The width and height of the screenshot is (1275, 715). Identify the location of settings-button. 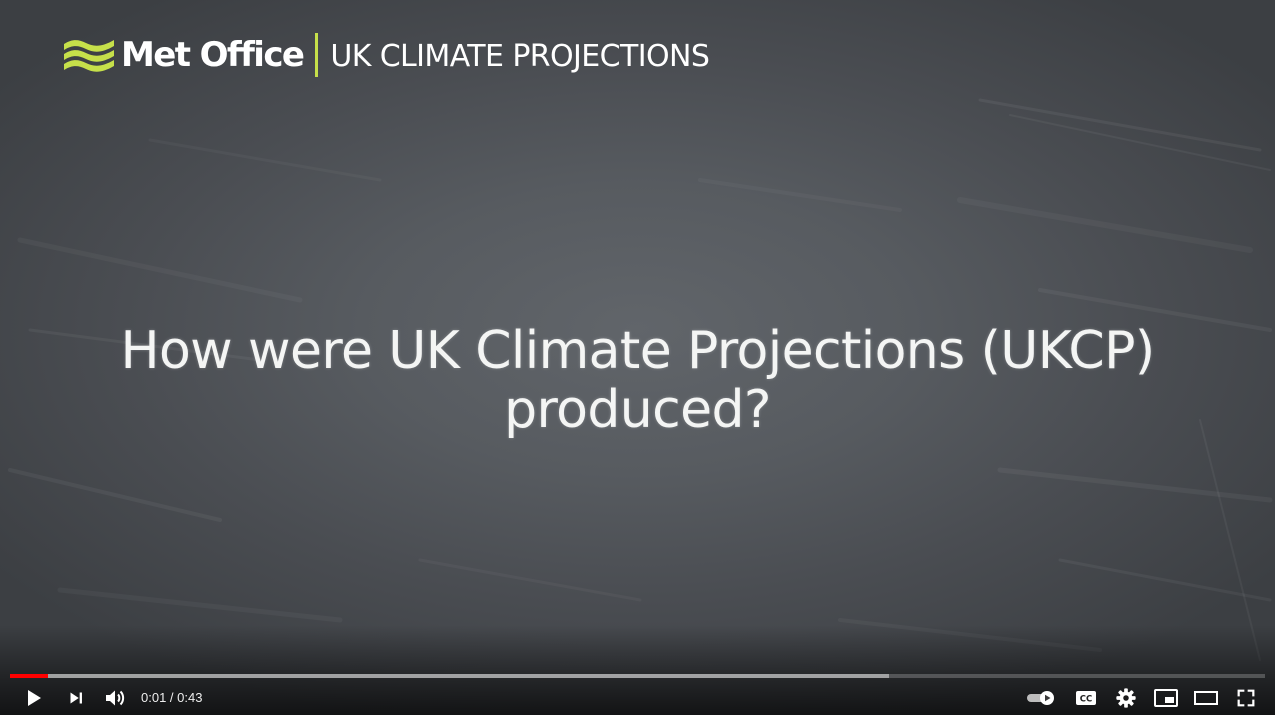
(1126, 698).